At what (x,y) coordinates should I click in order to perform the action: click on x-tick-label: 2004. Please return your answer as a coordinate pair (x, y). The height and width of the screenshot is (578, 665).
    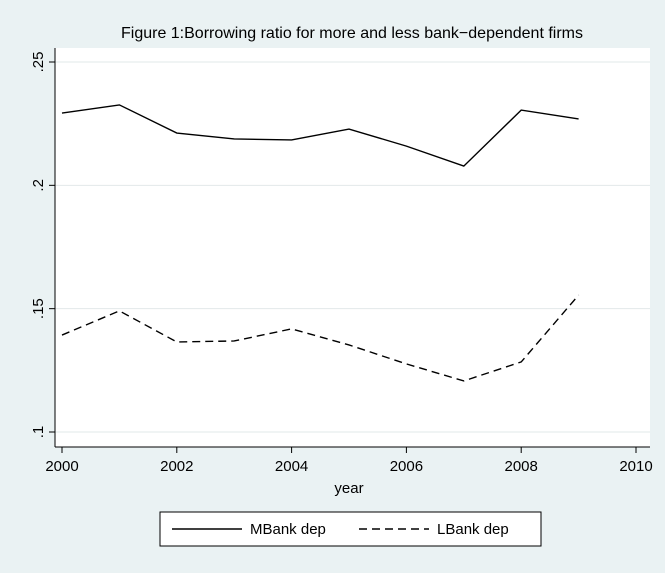
    Looking at the image, I should click on (291, 466).